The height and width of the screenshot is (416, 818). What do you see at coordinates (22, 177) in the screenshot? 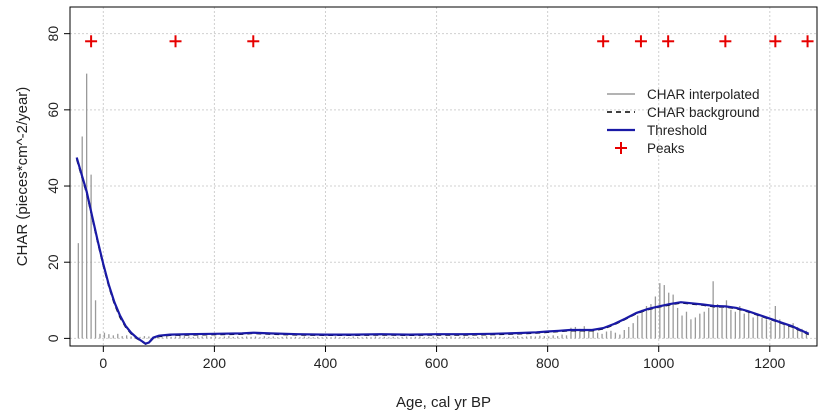
I see `y-axis-label: CHAR (pieces*cm^-2/year)` at bounding box center [22, 177].